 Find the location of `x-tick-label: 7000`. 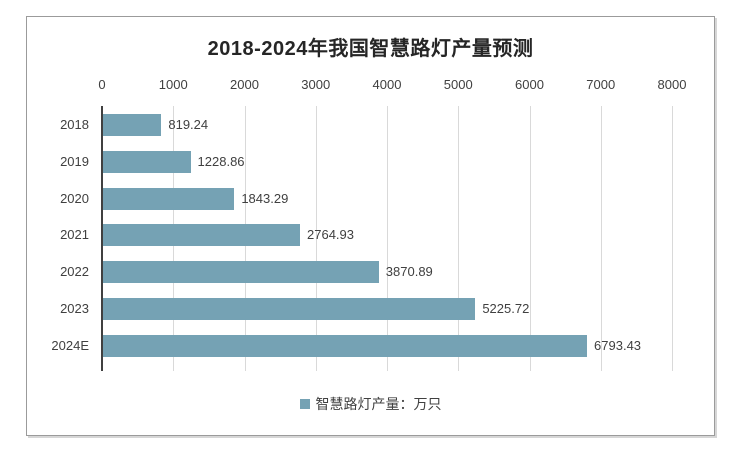

x-tick-label: 7000 is located at coordinates (601, 84).